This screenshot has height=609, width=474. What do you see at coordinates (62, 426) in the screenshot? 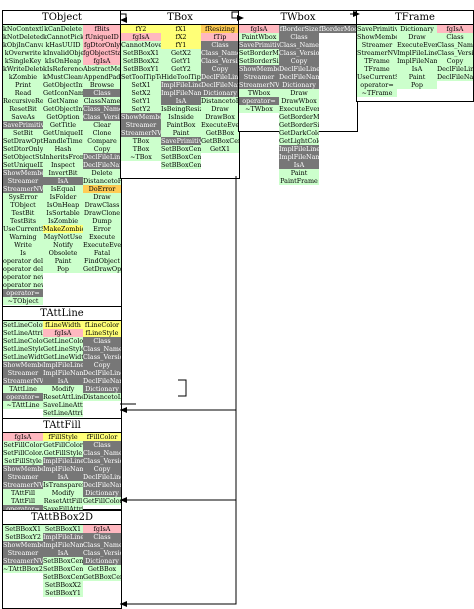
I see `class-title: TAttFill` at bounding box center [62, 426].